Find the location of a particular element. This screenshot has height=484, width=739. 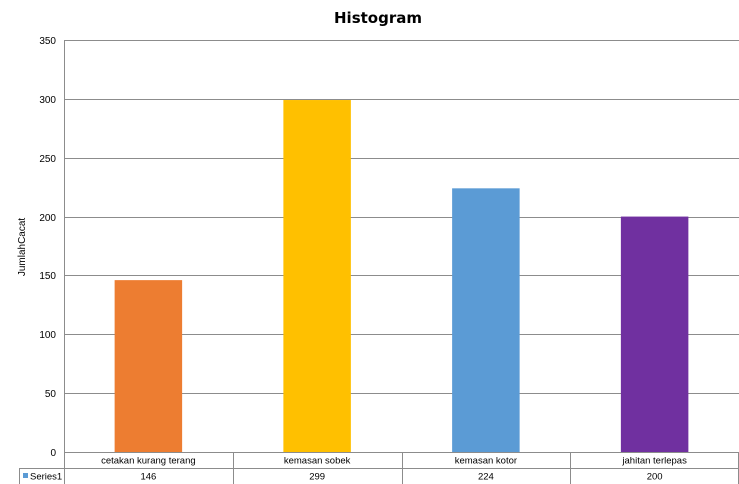

y-tick-label: 50 is located at coordinates (51, 394).